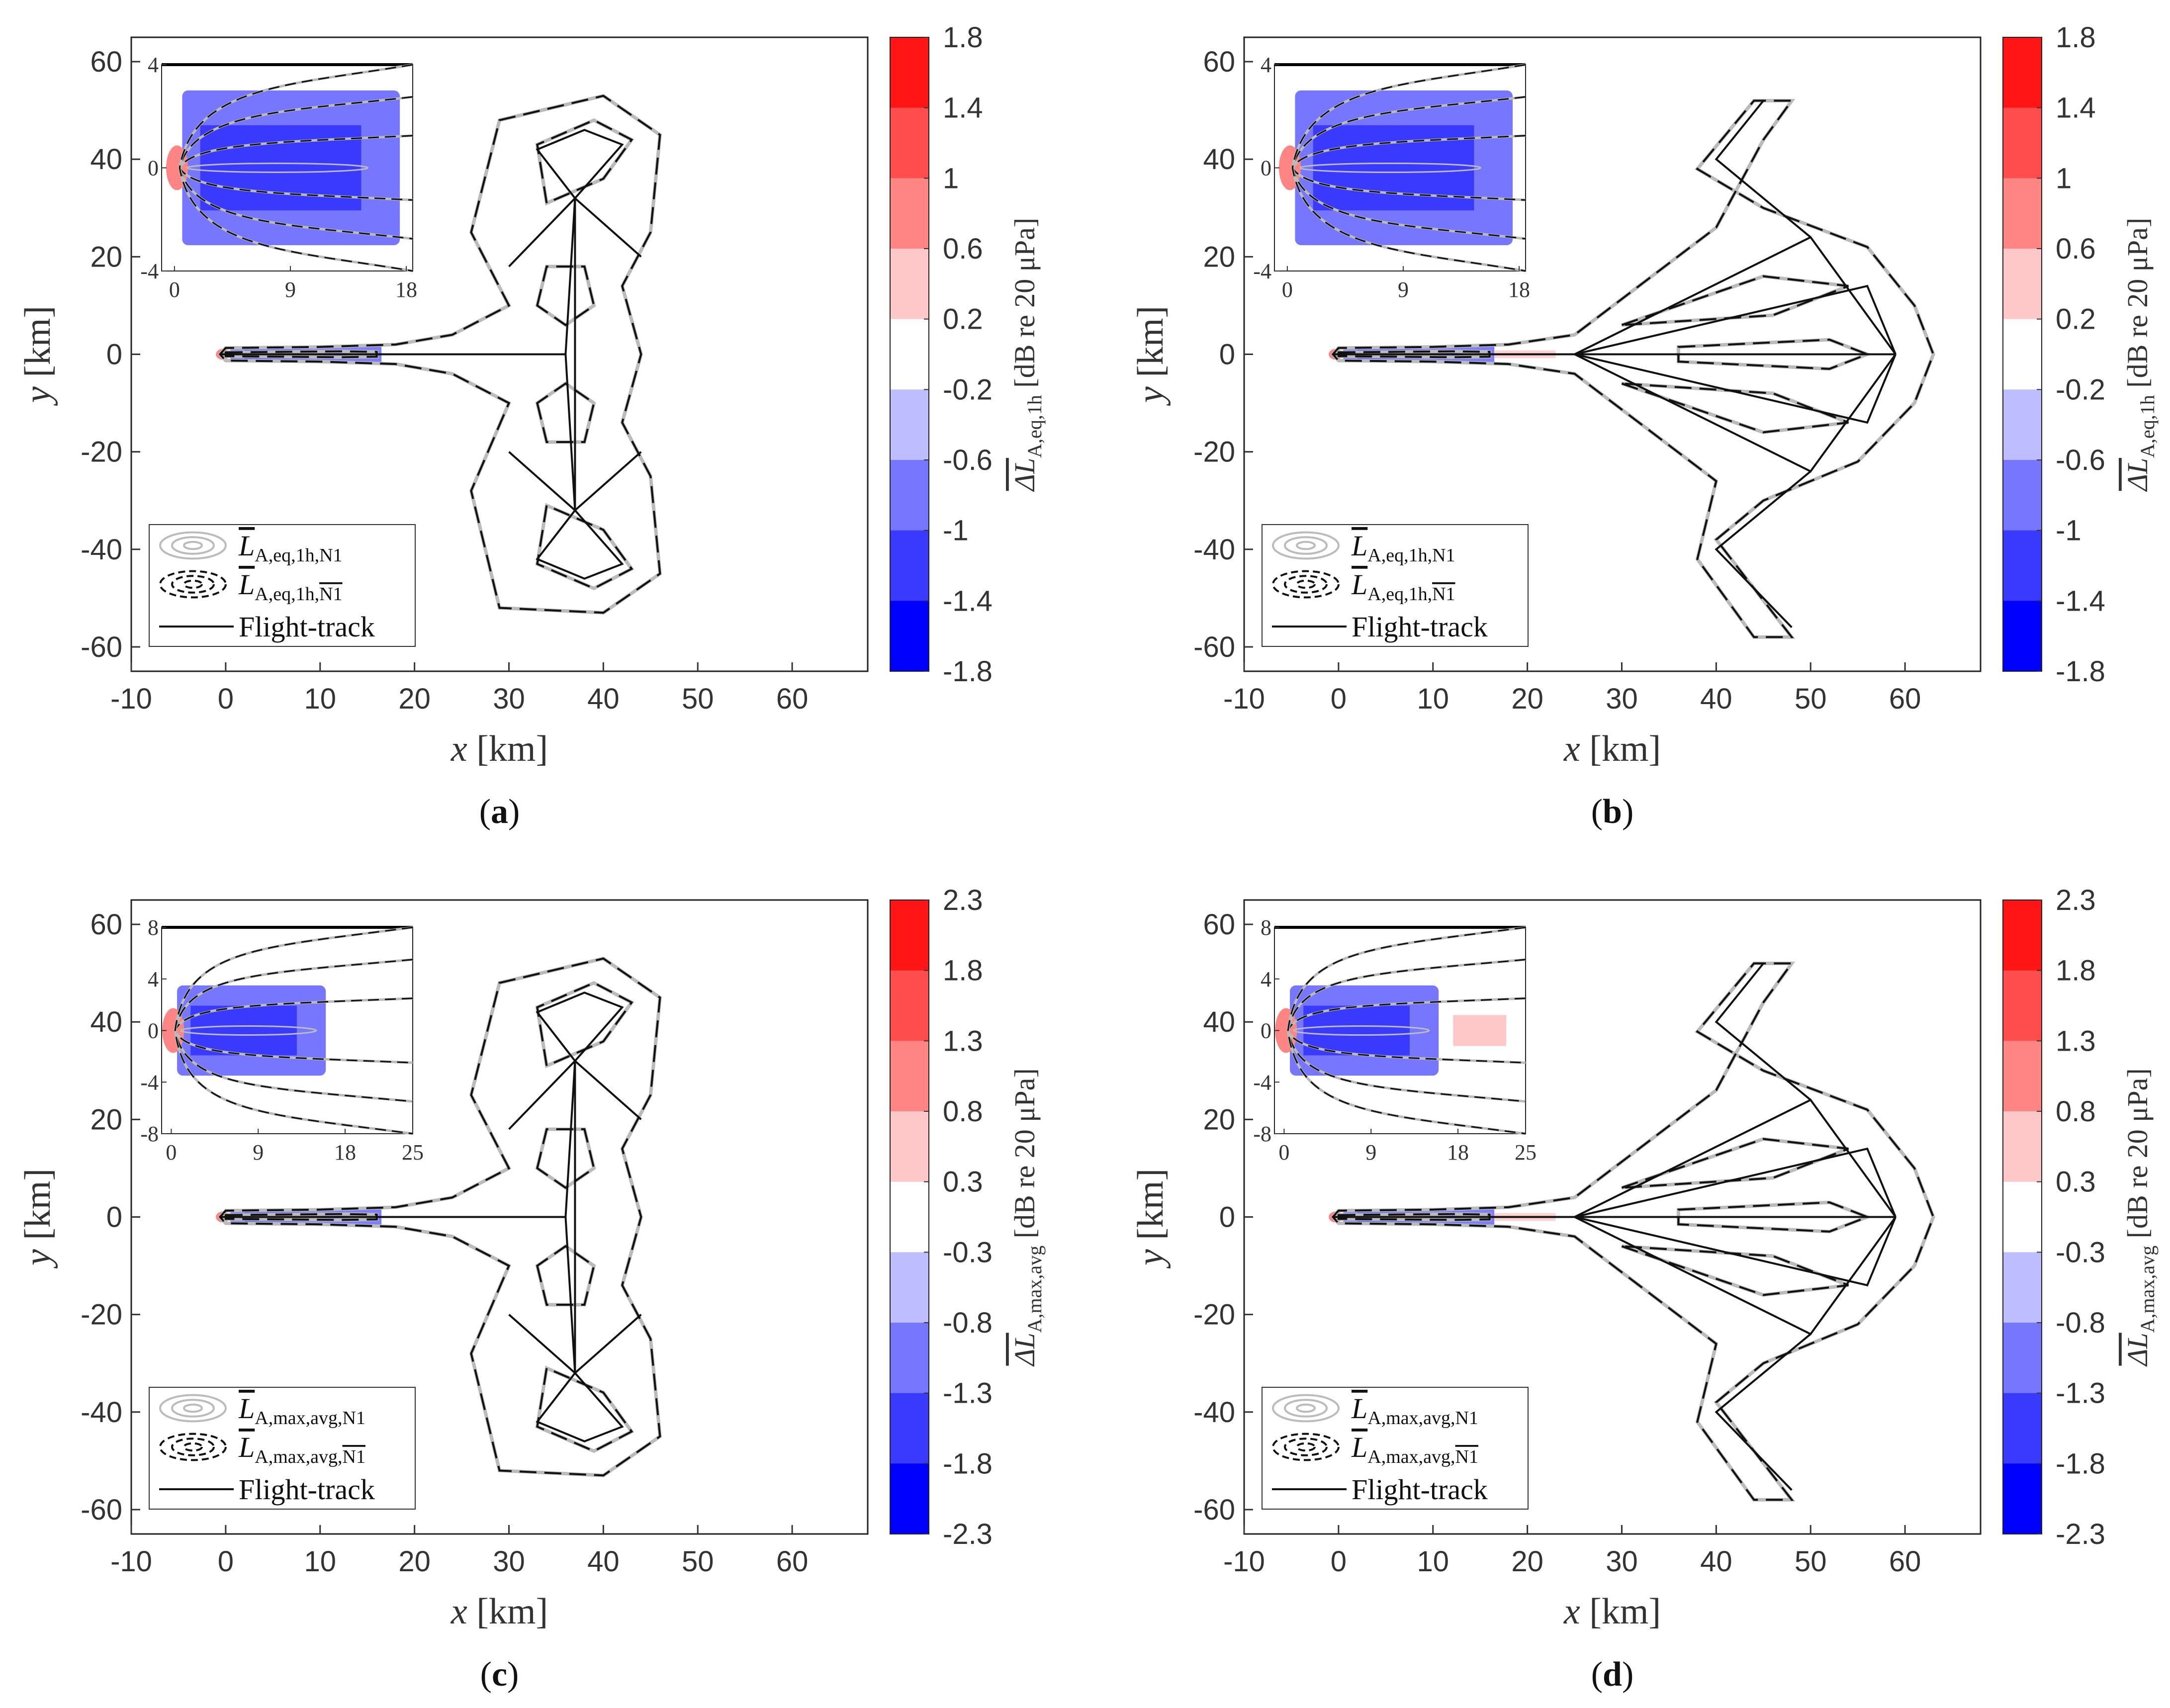 This screenshot has height=1708, width=2170. Describe the element at coordinates (154, 928) in the screenshot. I see `inset-y-tick-label: 8` at that location.